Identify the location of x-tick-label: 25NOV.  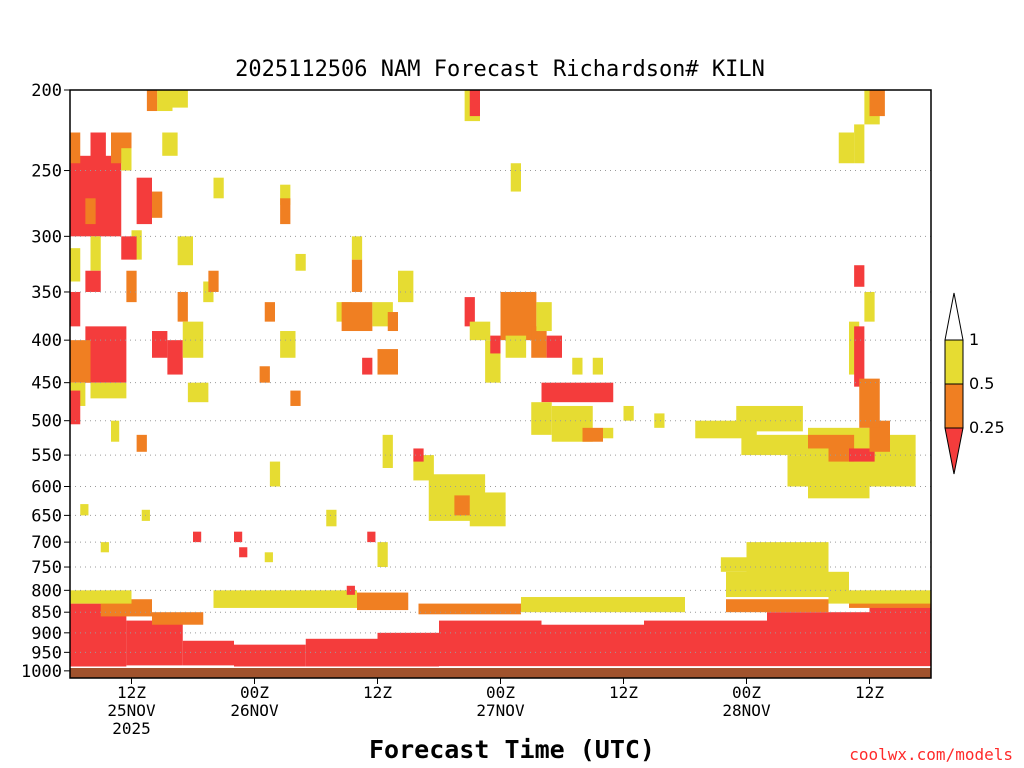
(131, 710).